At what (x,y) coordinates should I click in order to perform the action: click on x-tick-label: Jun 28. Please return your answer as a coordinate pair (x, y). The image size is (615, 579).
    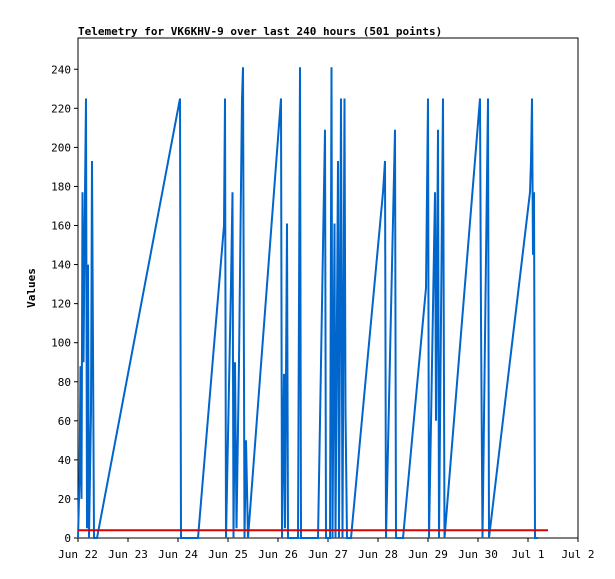
    Looking at the image, I should click on (378, 554).